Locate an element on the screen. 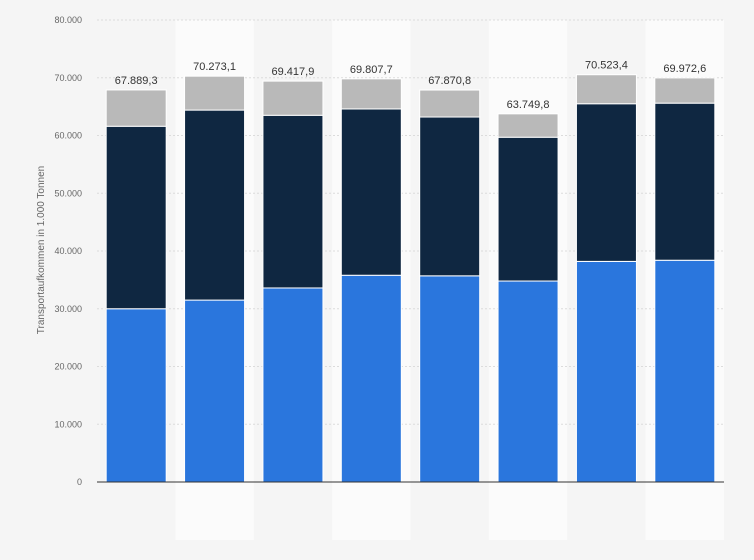 Image resolution: width=754 pixels, height=560 pixels. y-tick-label: 30.000 is located at coordinates (68, 309).